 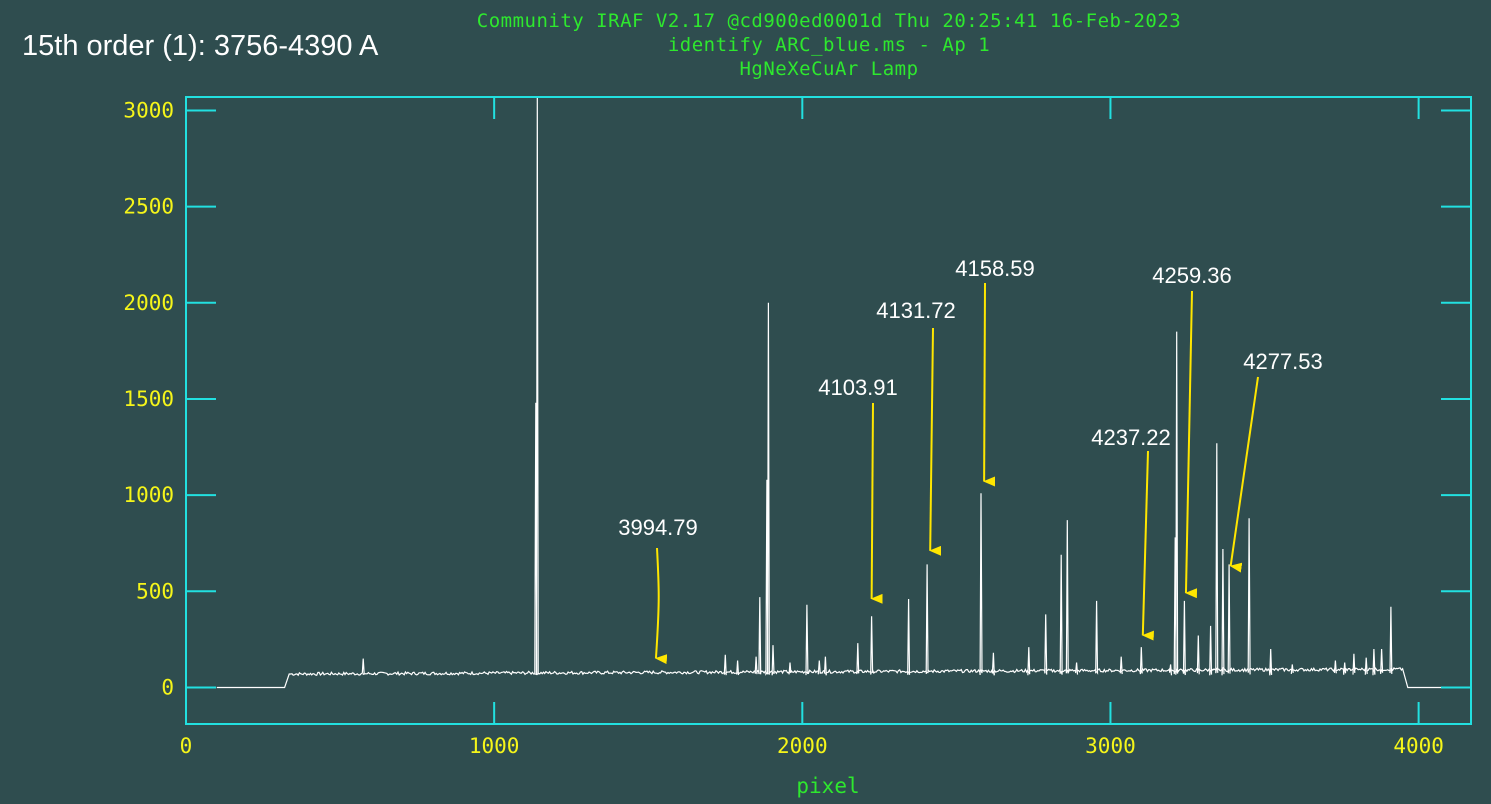 What do you see at coordinates (916, 310) in the screenshot?
I see `line-id-label: 4131.72` at bounding box center [916, 310].